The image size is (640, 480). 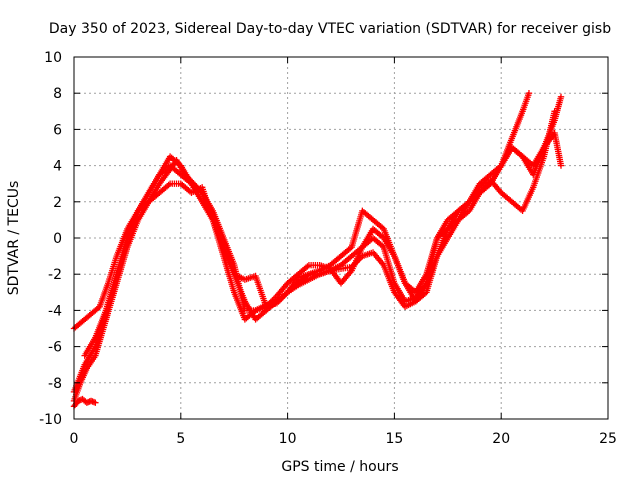 I want to click on y-tick-label: 2, so click(x=57, y=203).